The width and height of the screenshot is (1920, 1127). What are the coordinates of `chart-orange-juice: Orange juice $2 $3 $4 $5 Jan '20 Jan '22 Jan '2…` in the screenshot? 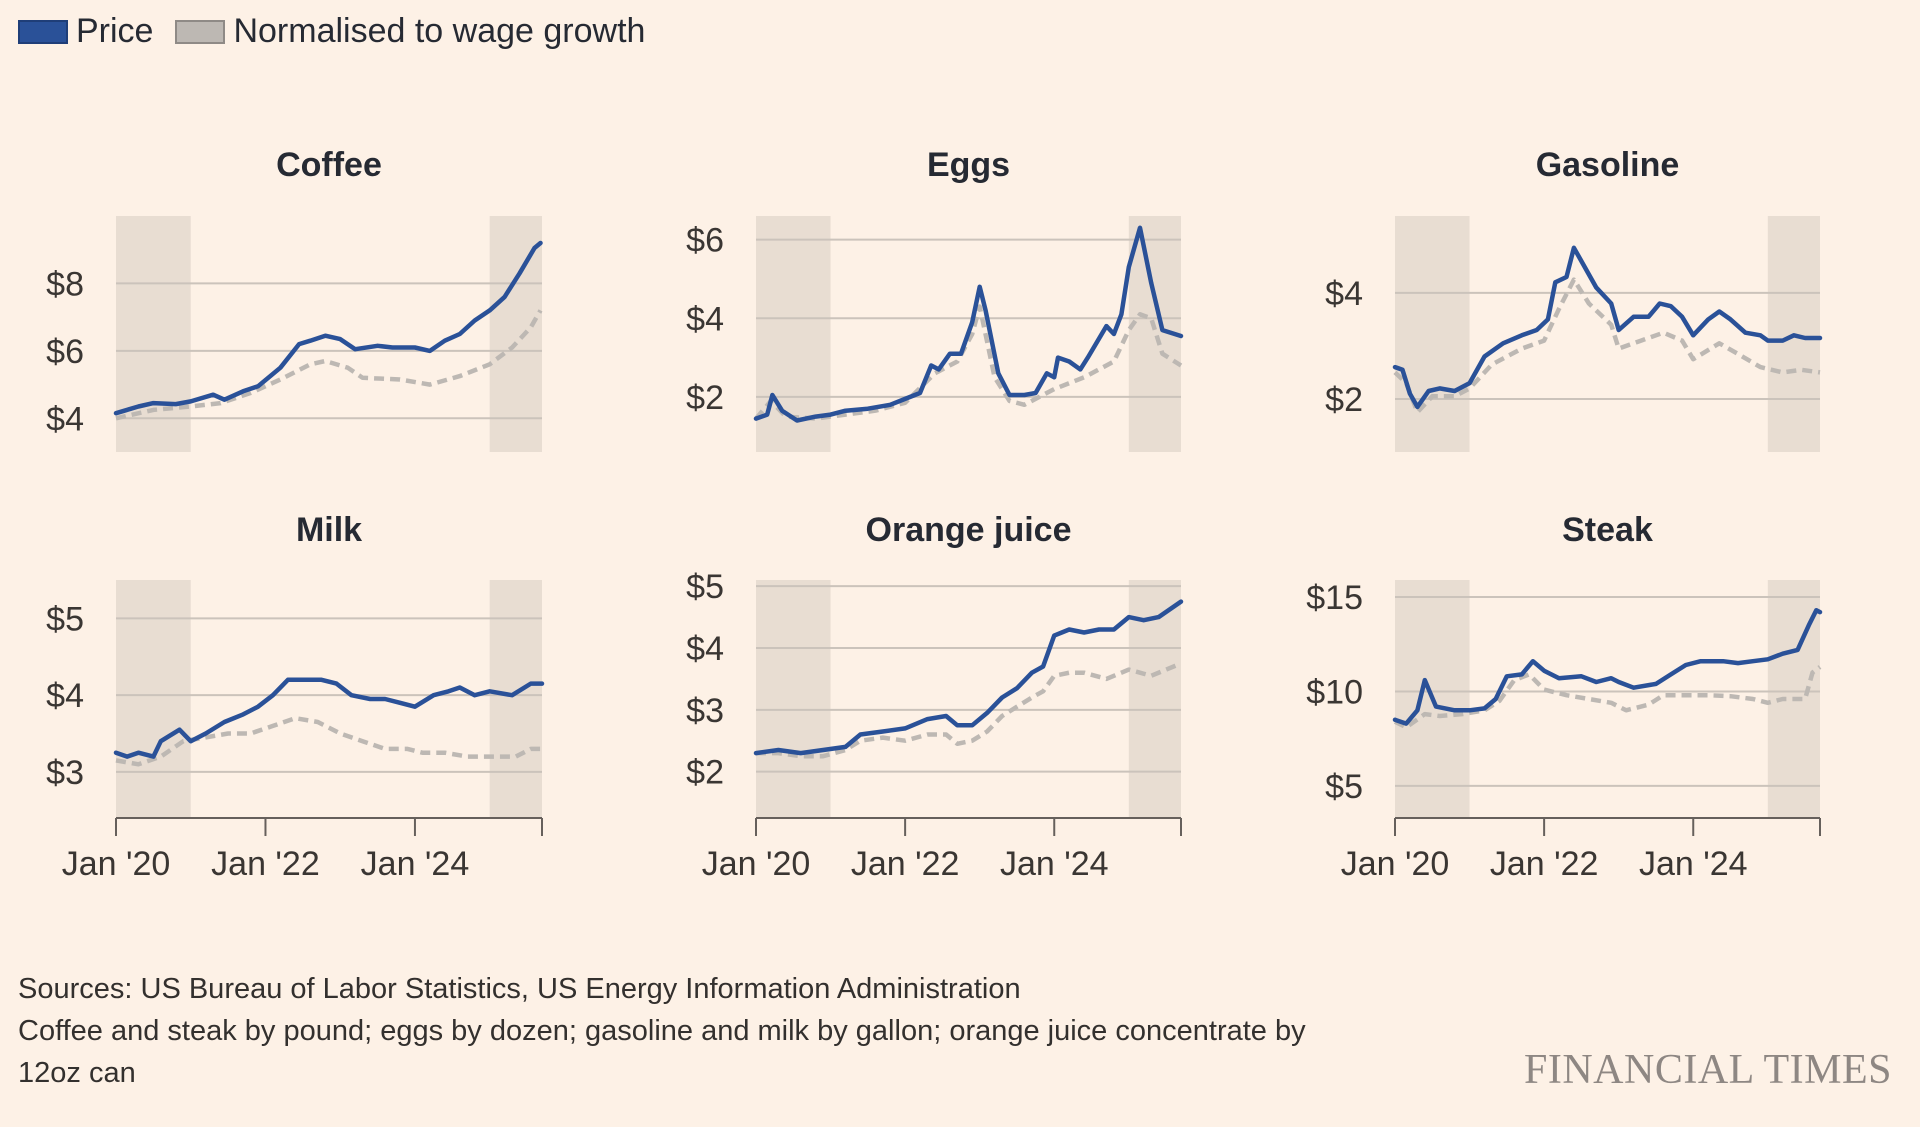 It's located at (935, 697).